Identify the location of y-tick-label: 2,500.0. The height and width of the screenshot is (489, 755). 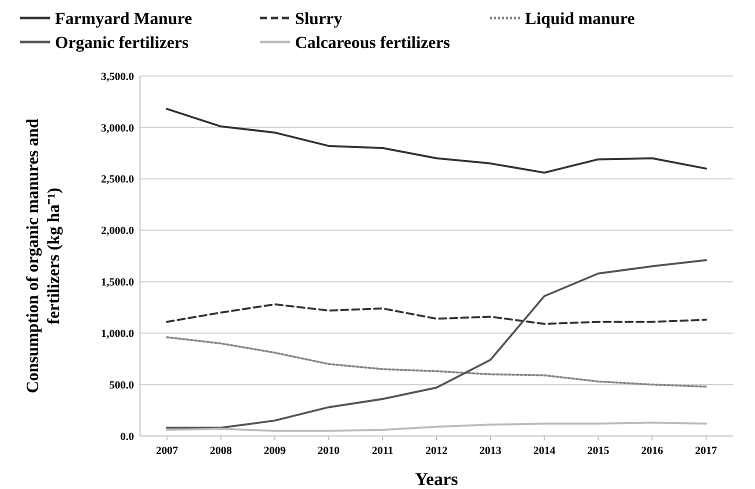
(117, 180).